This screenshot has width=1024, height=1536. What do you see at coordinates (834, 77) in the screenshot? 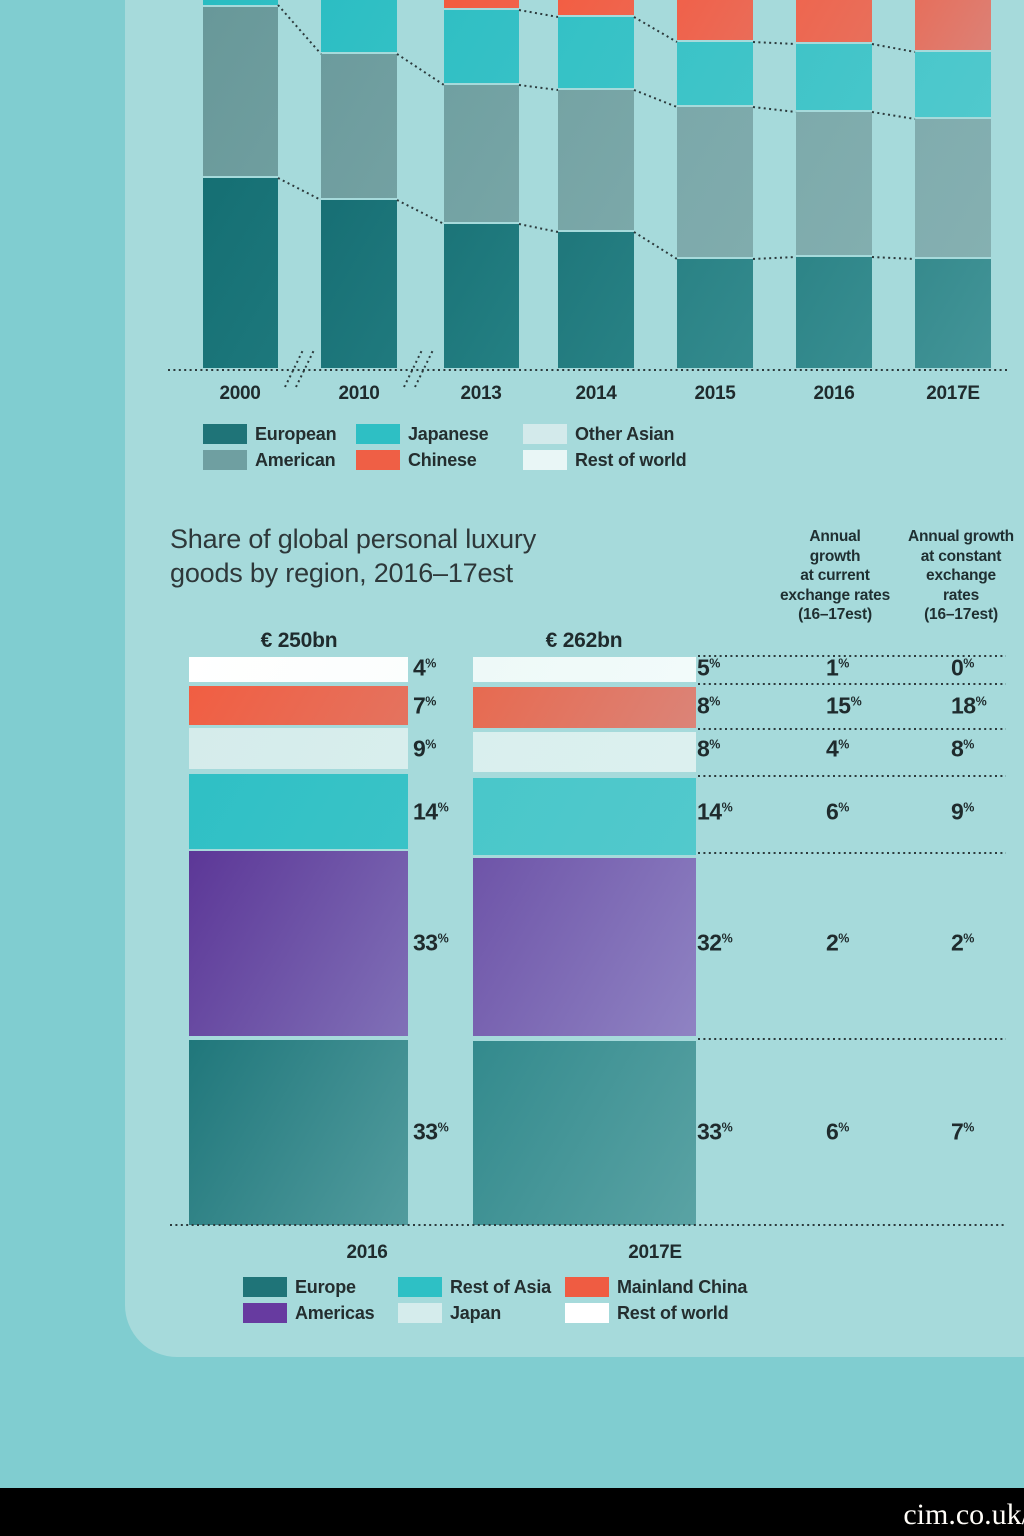
I see `top-segment-japanese-2016` at bounding box center [834, 77].